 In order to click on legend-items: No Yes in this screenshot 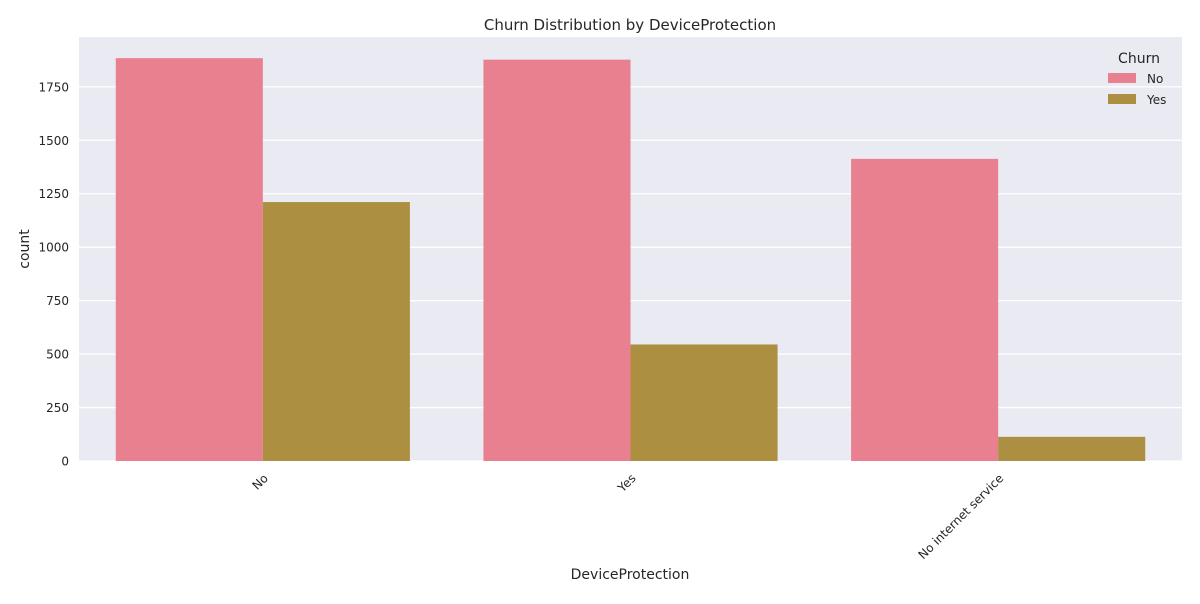, I will do `click(1137, 89)`.